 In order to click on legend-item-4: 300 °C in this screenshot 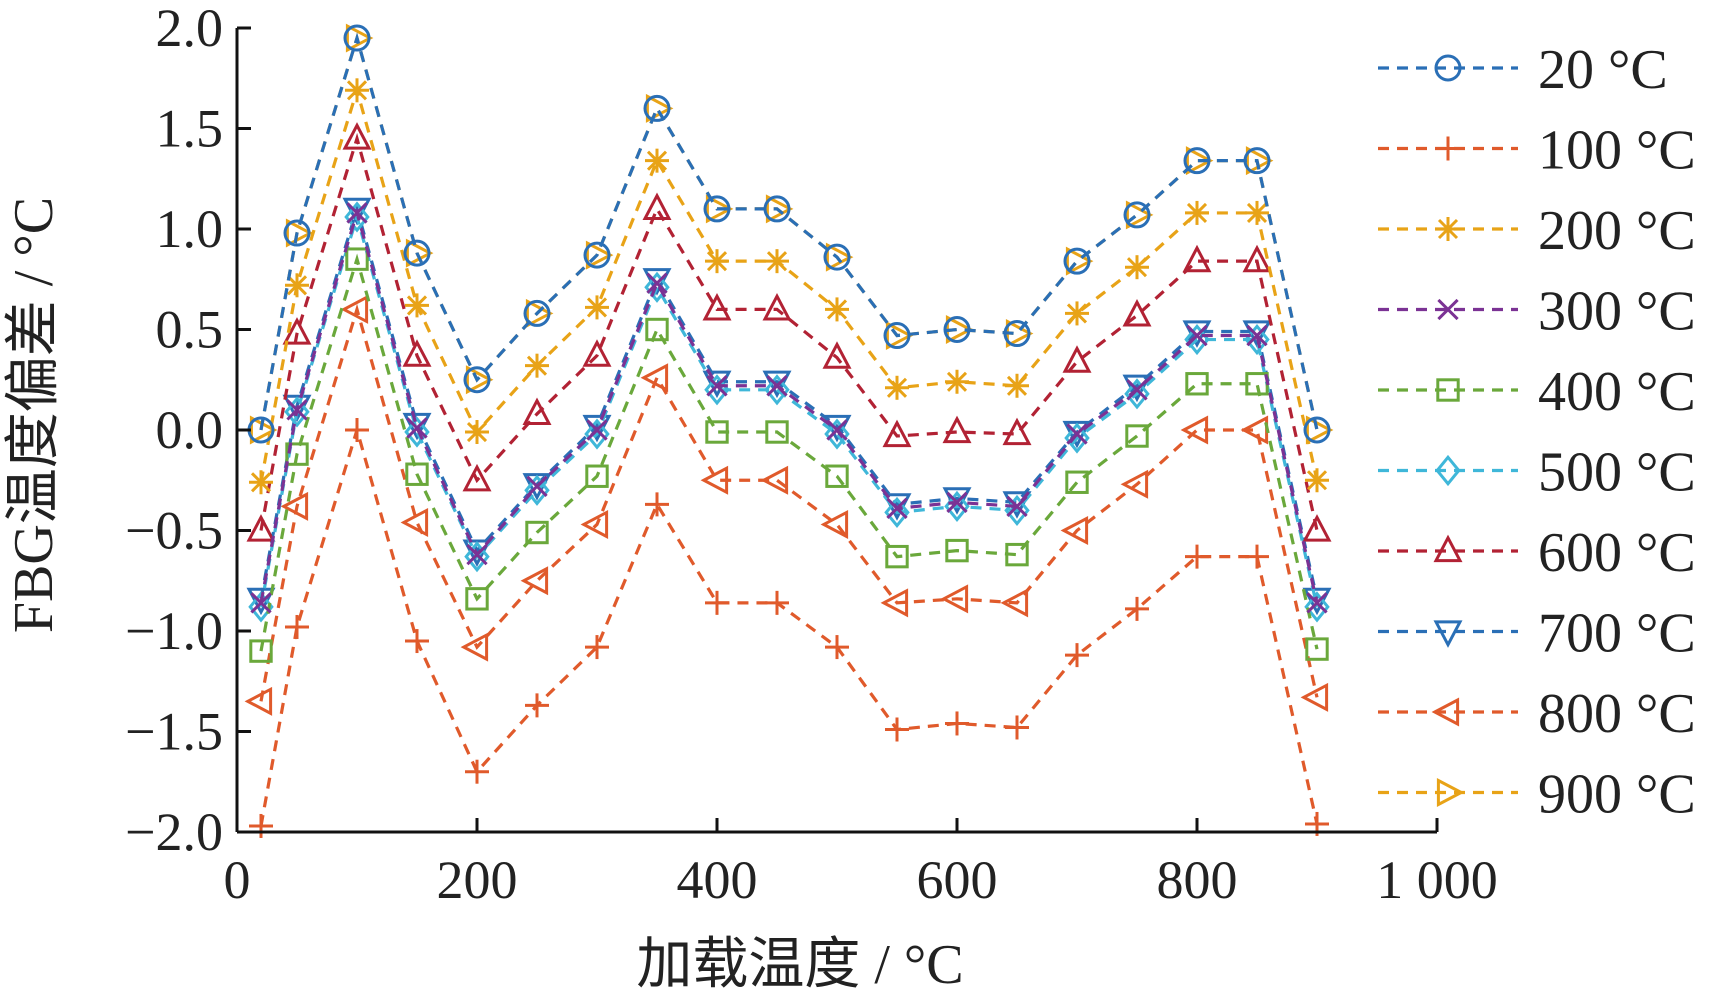, I will do `click(1537, 312)`.